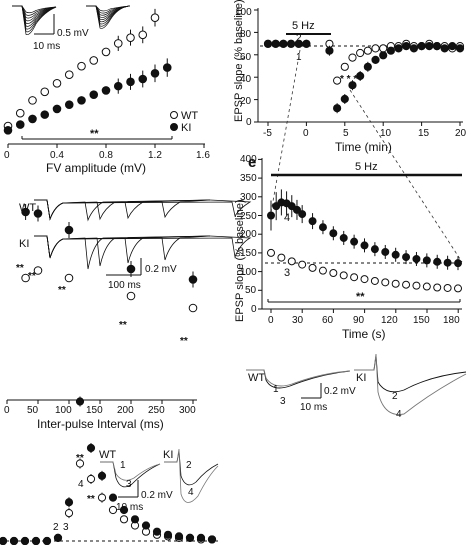 The height and width of the screenshot is (545, 474). I want to click on panel-b-xtick-1: 50, so click(33, 410).